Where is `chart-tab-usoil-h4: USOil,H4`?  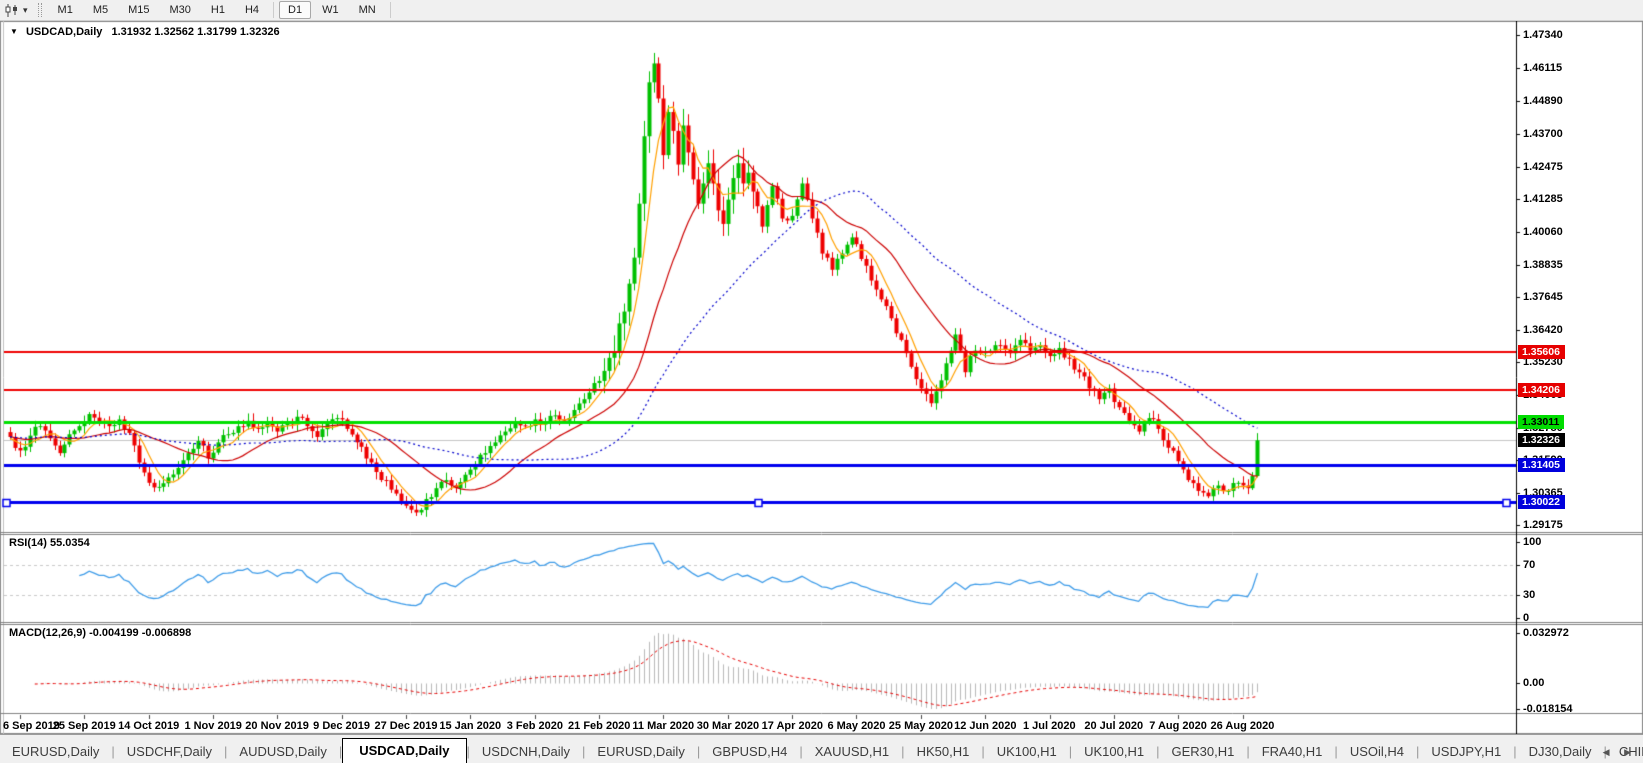
chart-tab-usoil-h4: USOil,H4 is located at coordinates (1376, 751).